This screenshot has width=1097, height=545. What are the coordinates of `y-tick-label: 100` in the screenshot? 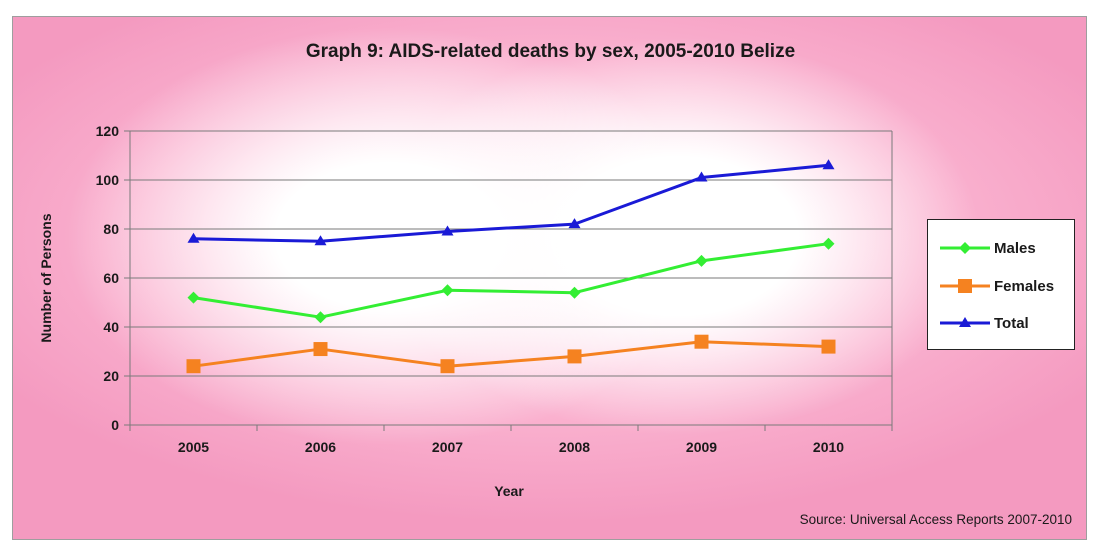 It's located at (108, 180).